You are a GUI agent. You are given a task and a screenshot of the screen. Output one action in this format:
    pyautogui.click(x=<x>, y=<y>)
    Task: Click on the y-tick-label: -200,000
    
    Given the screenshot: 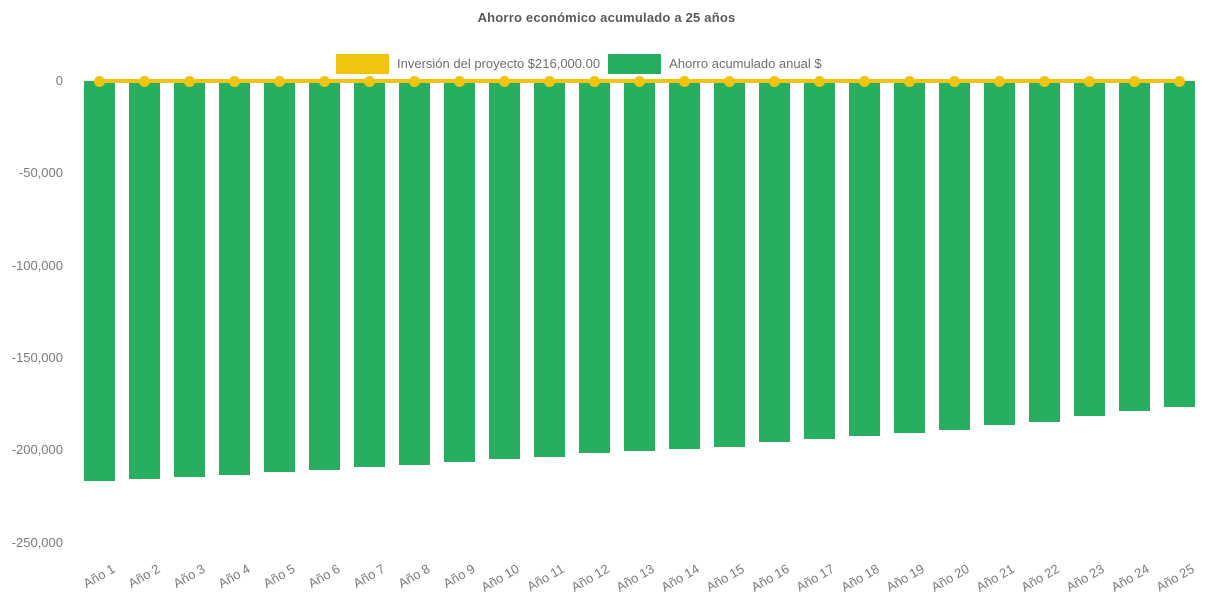 What is the action you would take?
    pyautogui.click(x=37, y=450)
    